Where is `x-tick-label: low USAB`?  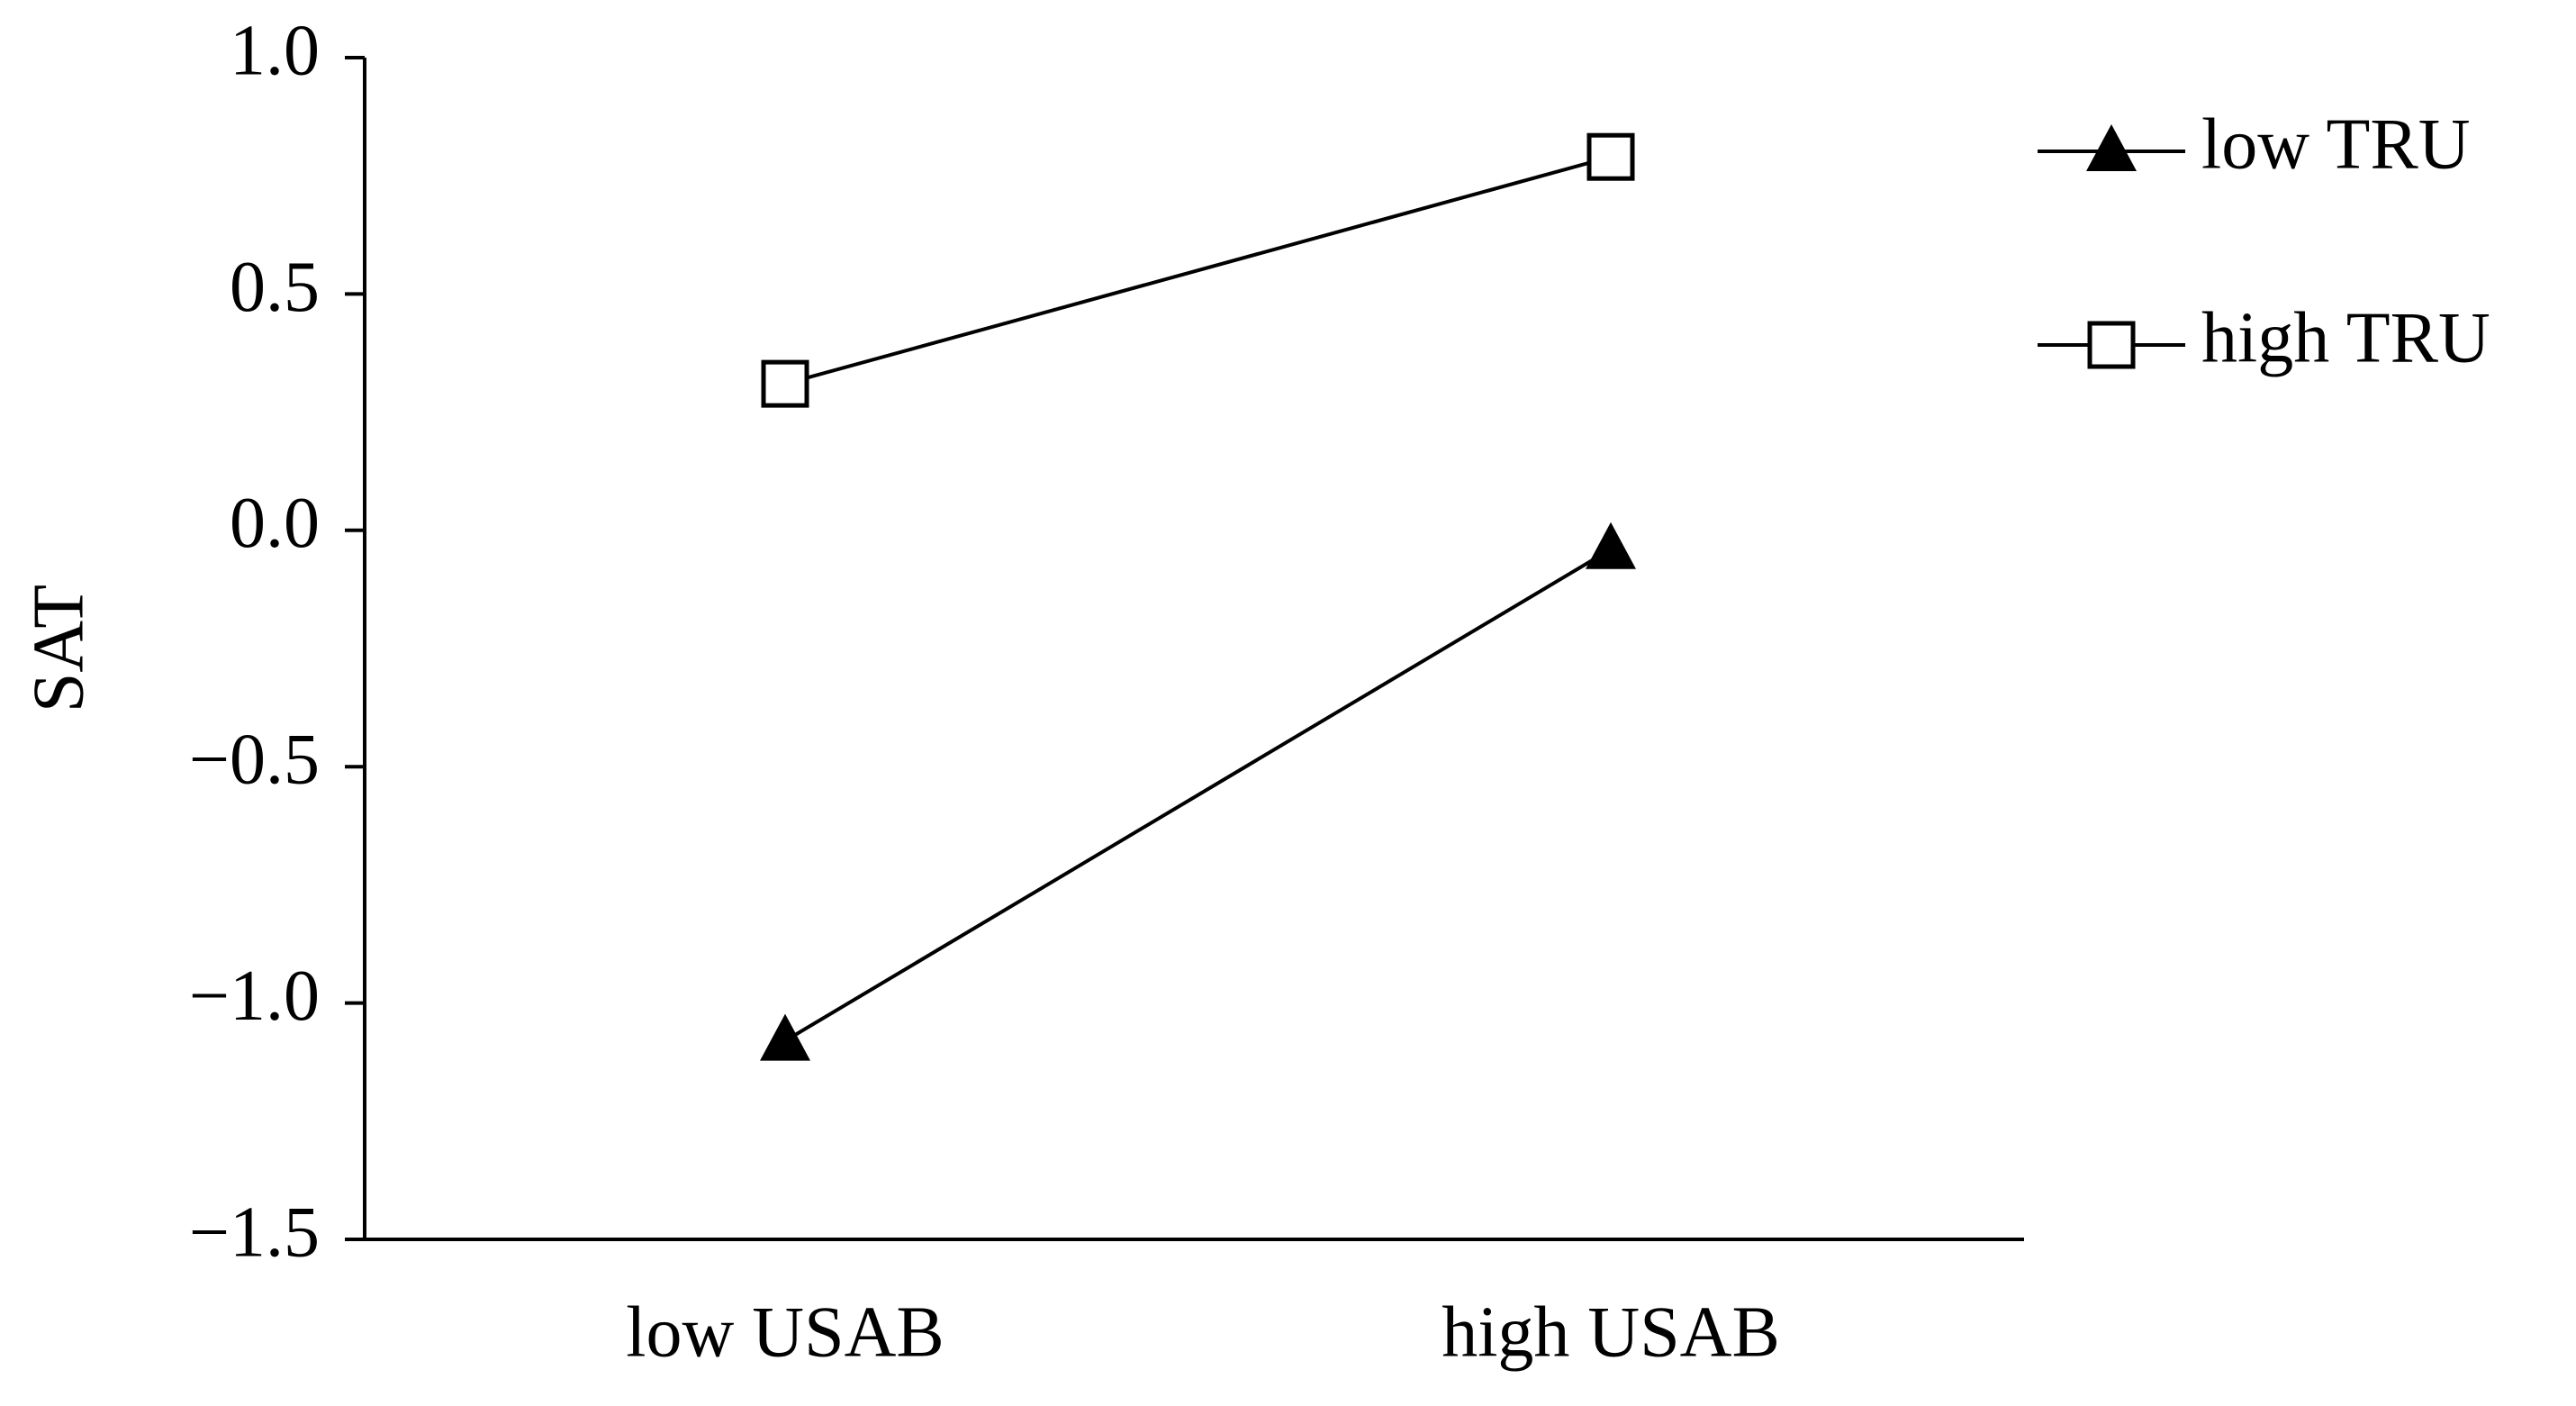 x-tick-label: low USAB is located at coordinates (785, 1333).